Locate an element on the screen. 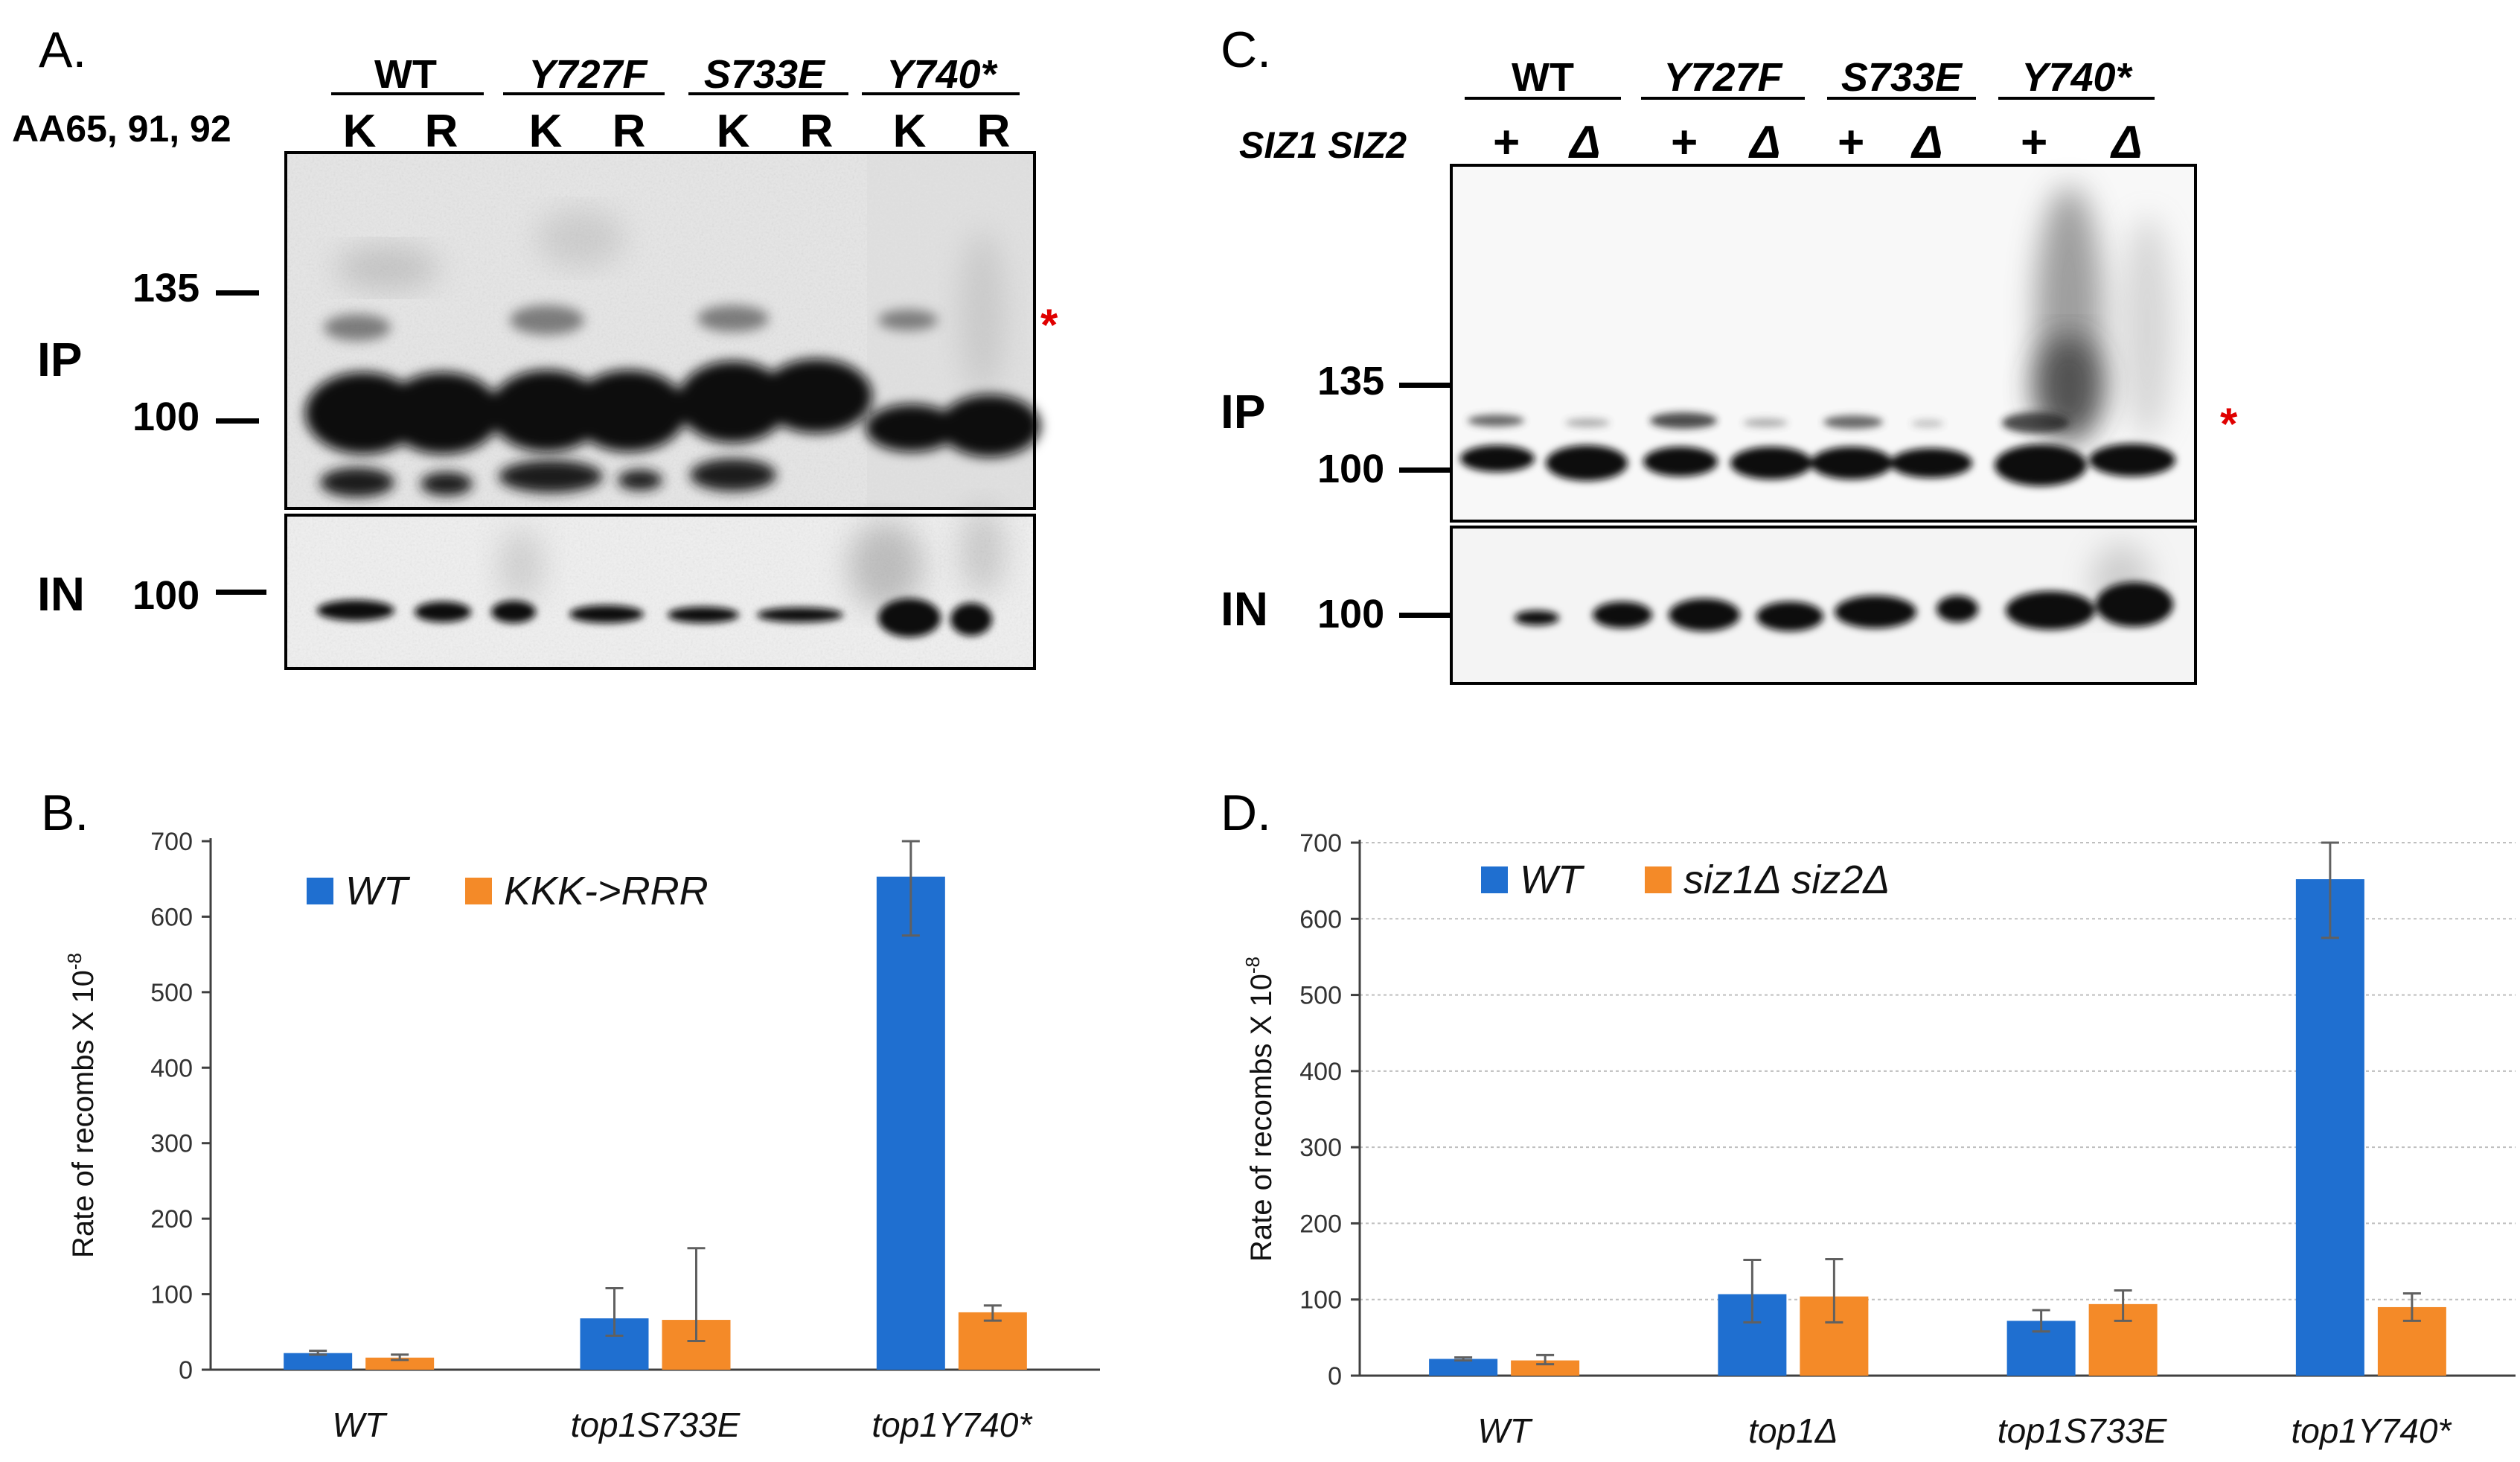 The height and width of the screenshot is (1462, 2520). genotype-label: SIZ1 SIZ2 is located at coordinates (1323, 145).